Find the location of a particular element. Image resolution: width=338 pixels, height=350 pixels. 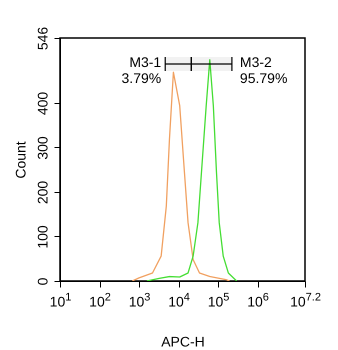

x-tick-label: 10$^{7.2}$ is located at coordinates (305, 301).